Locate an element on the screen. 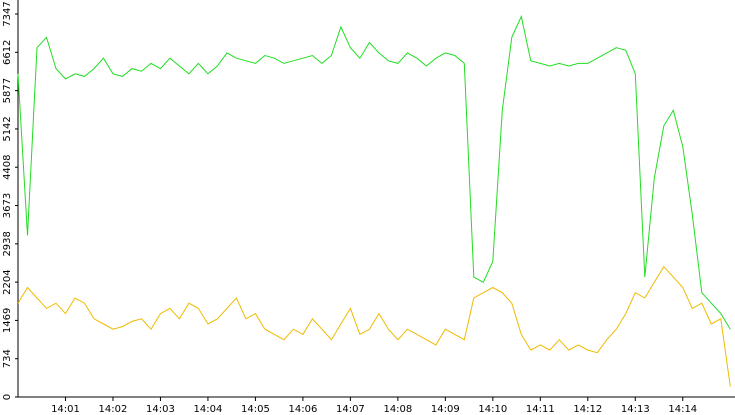  x-tick-label: 14:09 is located at coordinates (445, 409).